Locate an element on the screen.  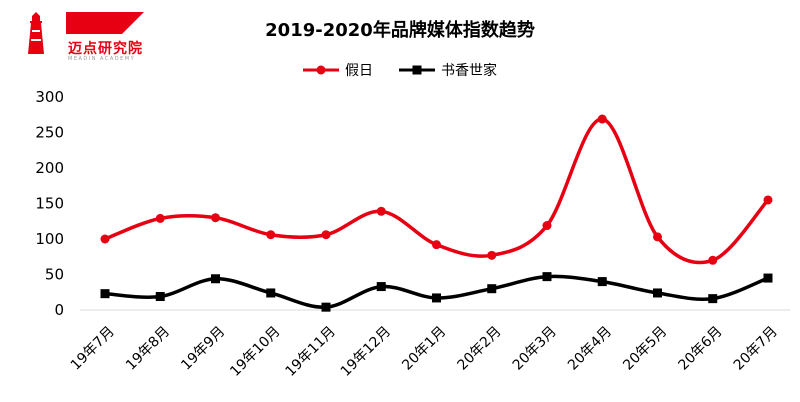
x-tick-label: 20年5月 is located at coordinates (645, 349).